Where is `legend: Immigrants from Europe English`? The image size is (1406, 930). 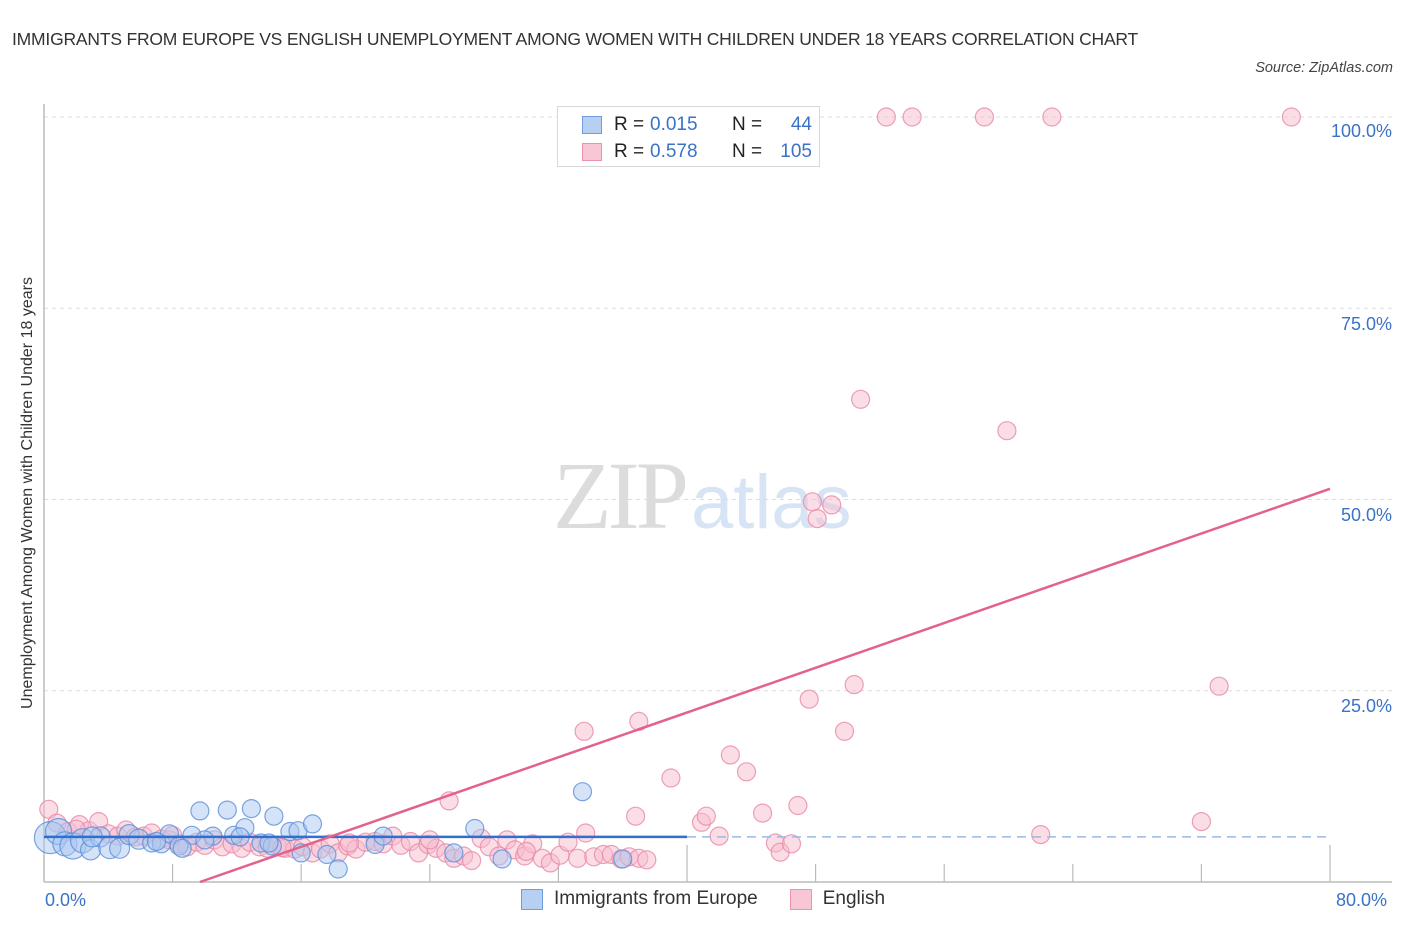 legend: Immigrants from Europe English is located at coordinates (703, 899).